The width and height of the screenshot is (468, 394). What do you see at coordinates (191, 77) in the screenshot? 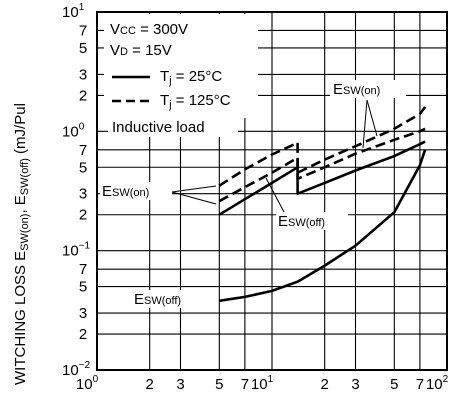
I see `legend-entry-25c: Tj = 25°C` at bounding box center [191, 77].